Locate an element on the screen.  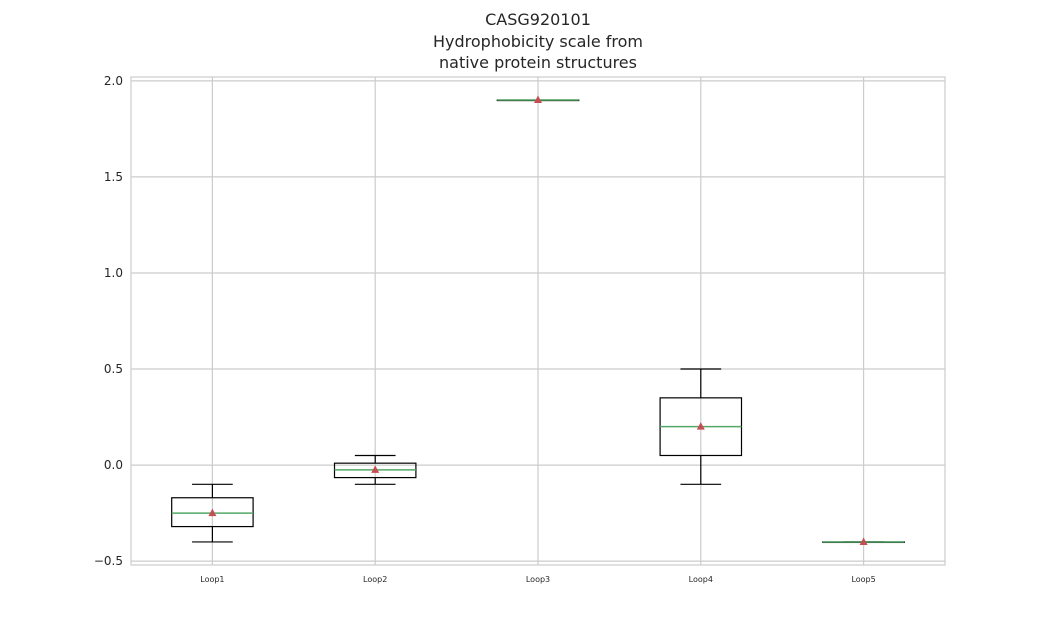
box-loop5 is located at coordinates (863, 541).